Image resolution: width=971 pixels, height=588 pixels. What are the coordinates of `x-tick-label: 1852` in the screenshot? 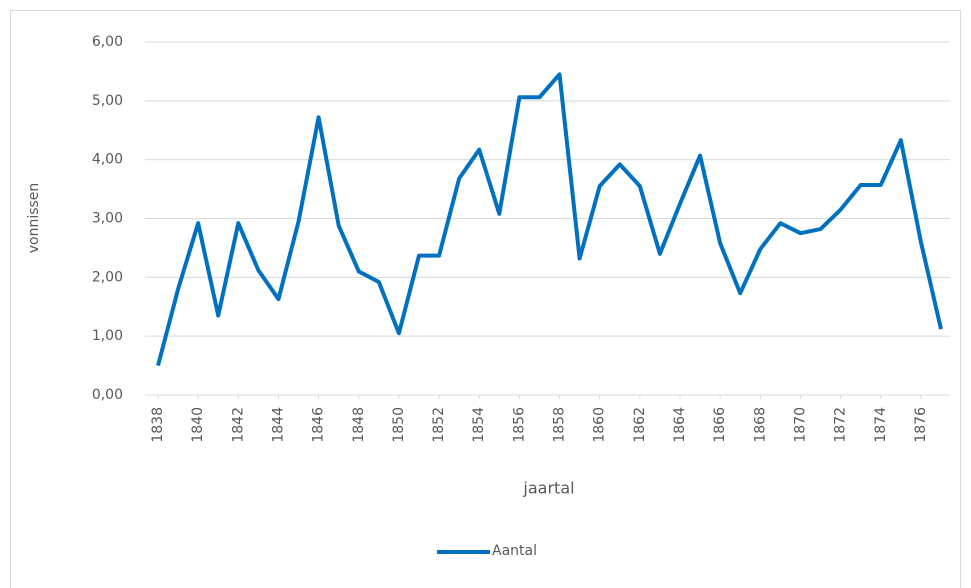 It's located at (439, 425).